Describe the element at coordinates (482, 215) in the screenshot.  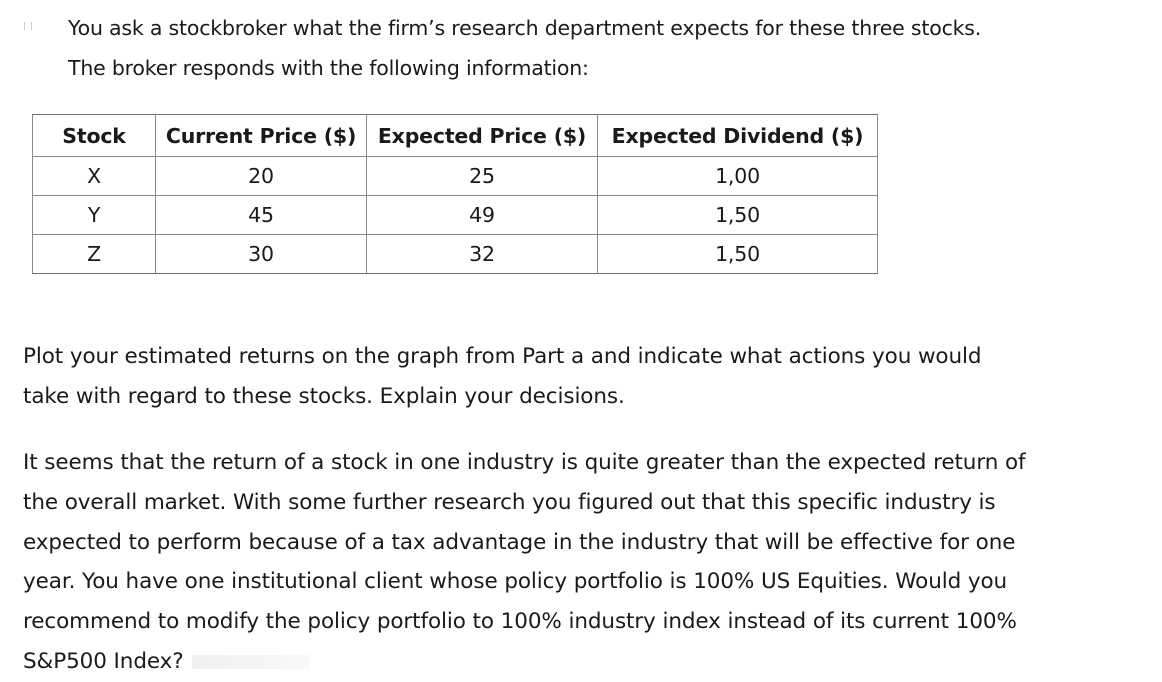
I see `cell-expected-price: 49` at that location.